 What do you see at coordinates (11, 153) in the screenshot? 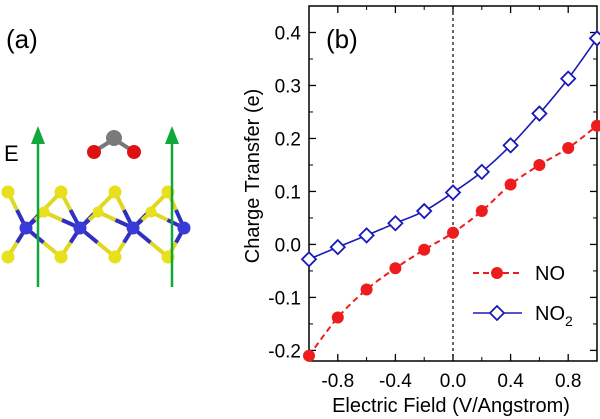
I see `field-label: E` at bounding box center [11, 153].